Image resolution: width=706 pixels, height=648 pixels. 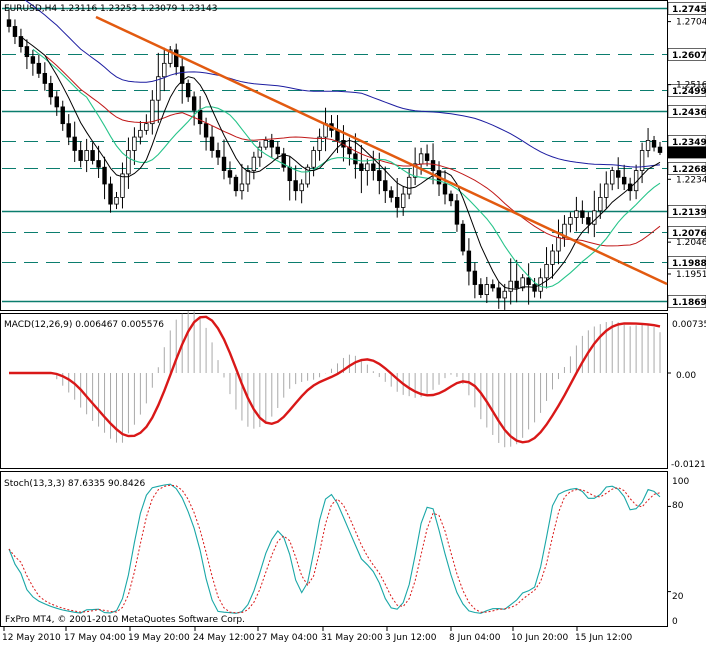 I want to click on level-label-9: 1.18694, so click(x=689, y=303).